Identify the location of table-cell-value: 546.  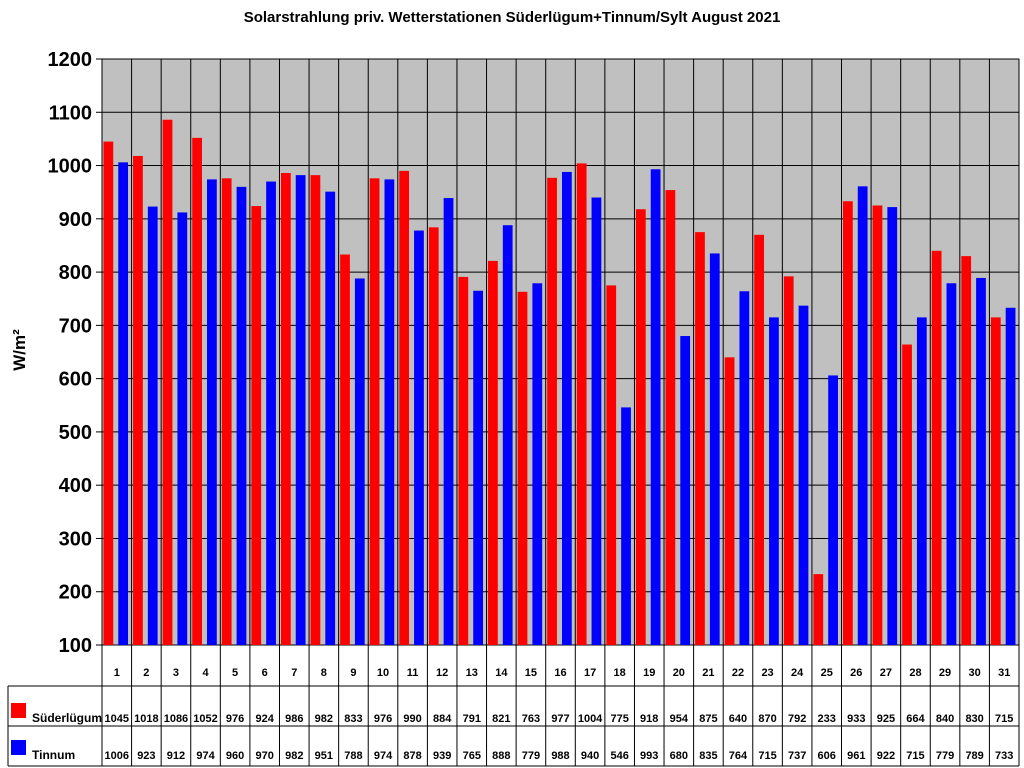
(619, 756).